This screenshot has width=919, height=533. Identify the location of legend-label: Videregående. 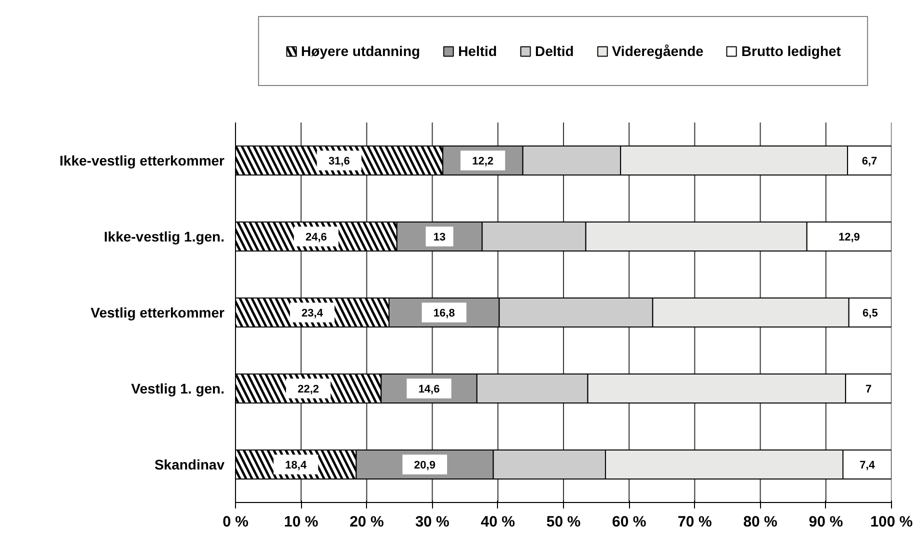
(658, 51).